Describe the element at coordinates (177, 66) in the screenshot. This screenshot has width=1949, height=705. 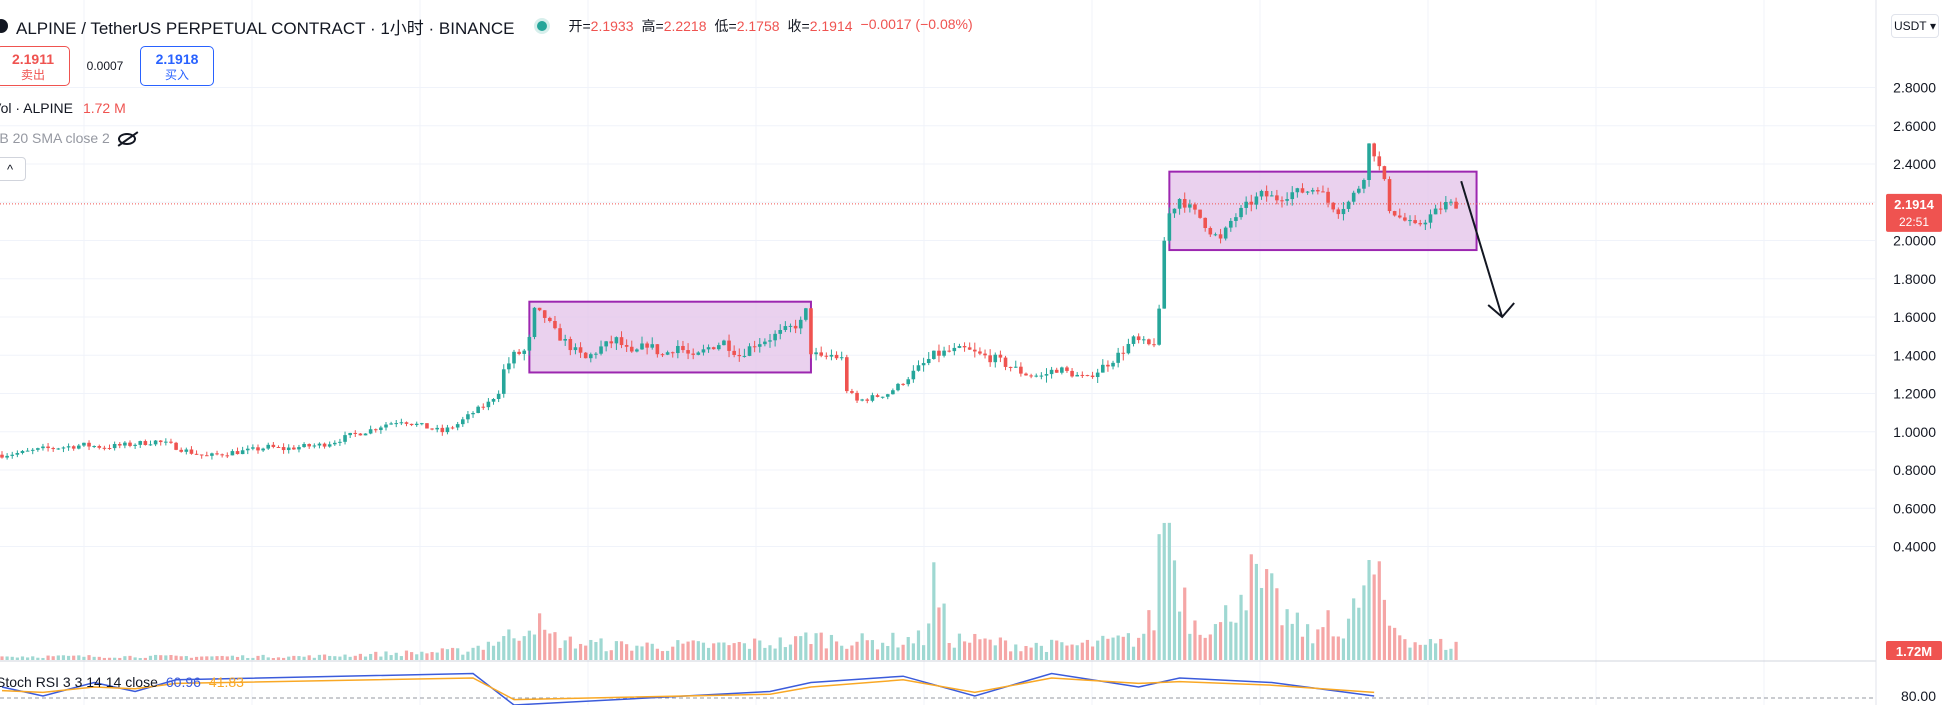
I see `buy-button: 2.1918 买入` at that location.